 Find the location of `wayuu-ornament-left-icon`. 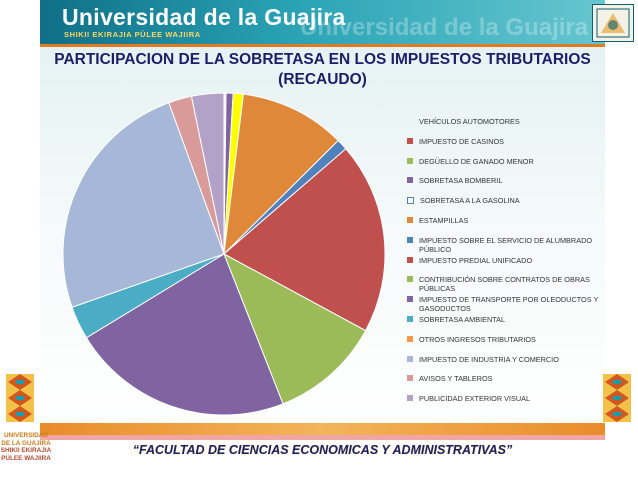

wayuu-ornament-left-icon is located at coordinates (20, 398).